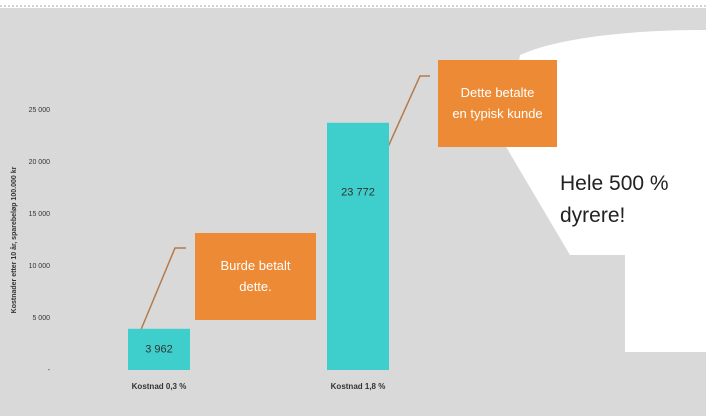 The width and height of the screenshot is (706, 416). Describe the element at coordinates (40, 110) in the screenshot. I see `y-tick-label: 25 000` at that location.